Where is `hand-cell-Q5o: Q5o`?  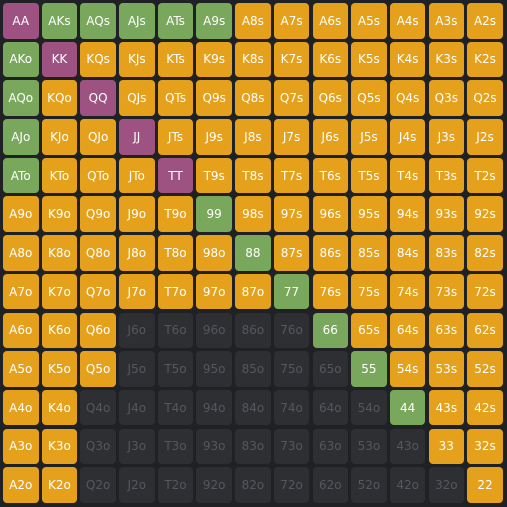
hand-cell-Q5o: Q5o is located at coordinates (98, 369).